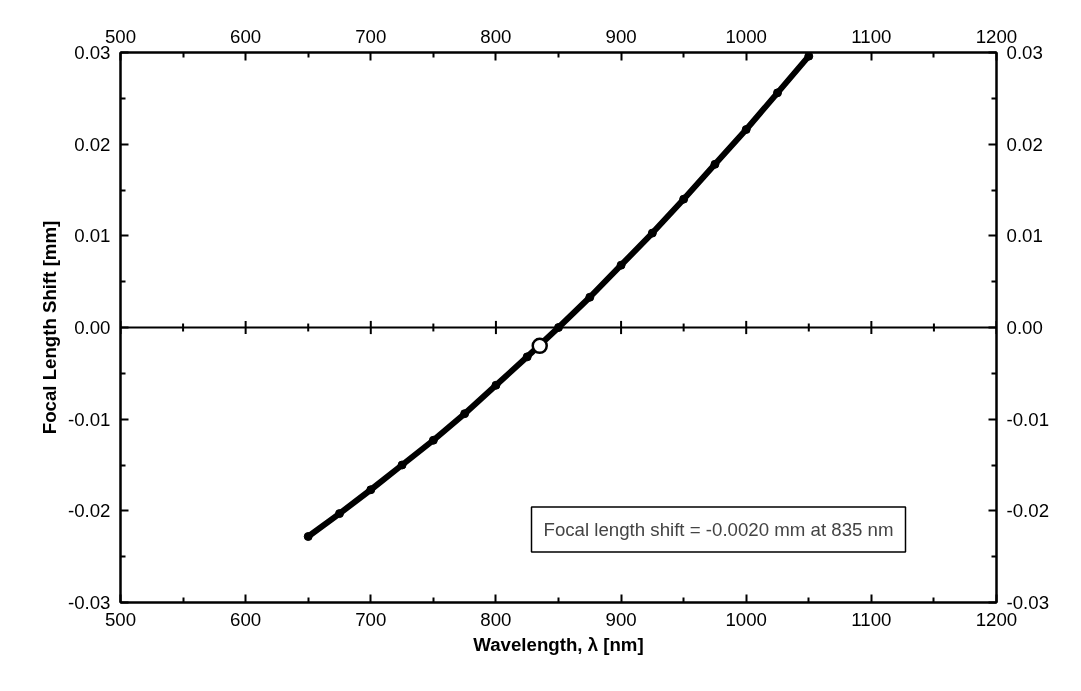 The image size is (1081, 691). I want to click on x2-tick-label: 1100, so click(871, 619).